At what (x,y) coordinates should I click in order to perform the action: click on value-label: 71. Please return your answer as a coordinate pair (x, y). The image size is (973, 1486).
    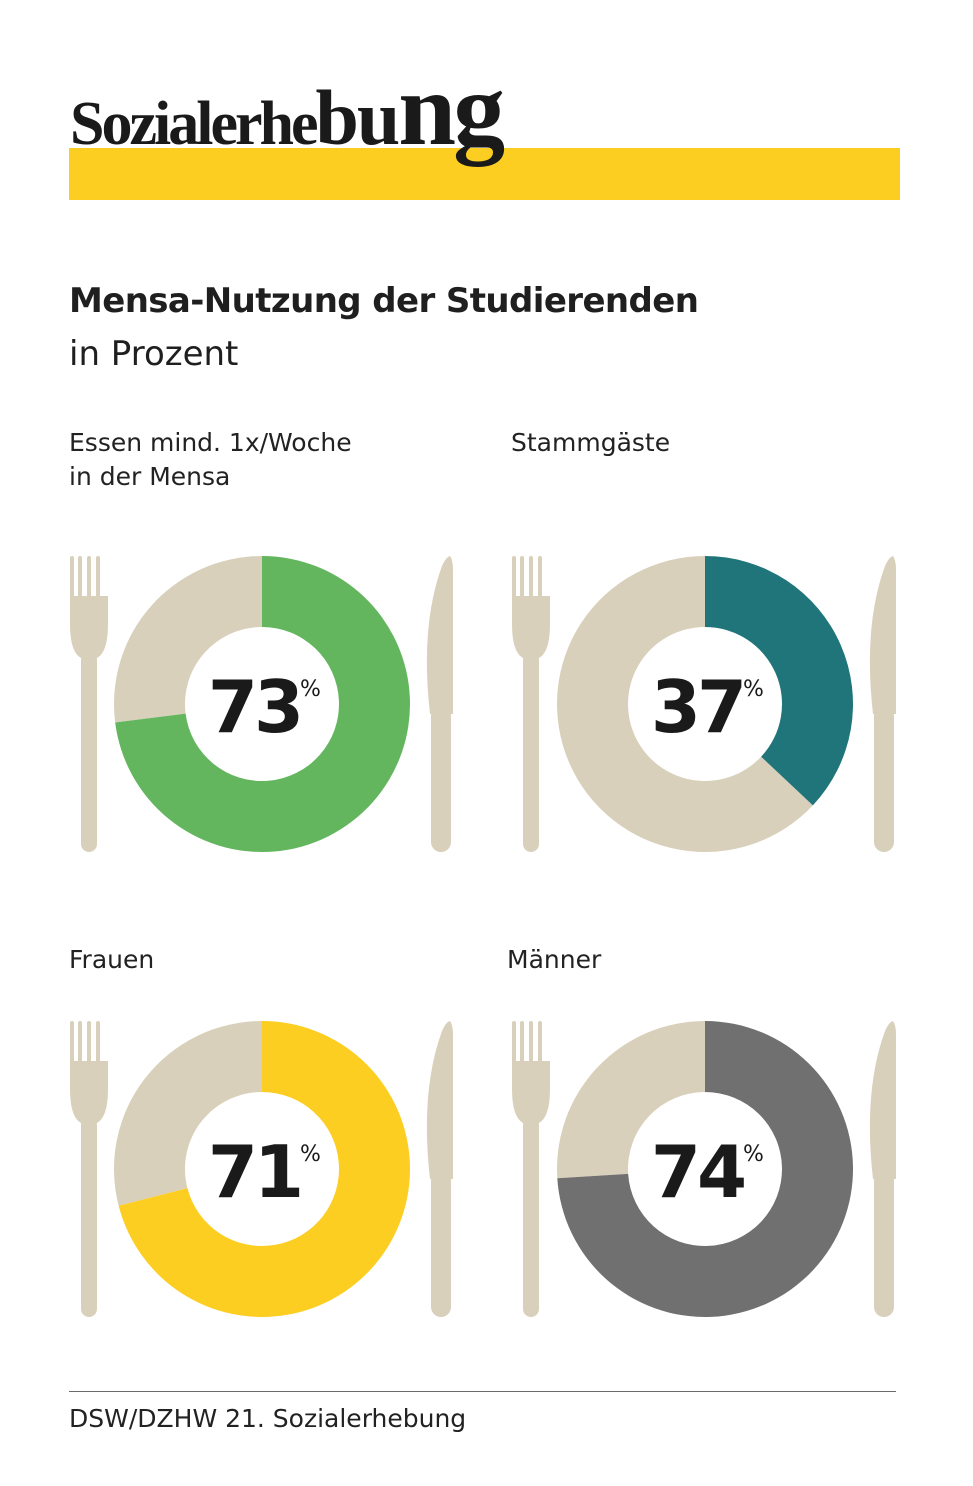
    Looking at the image, I should click on (254, 1172).